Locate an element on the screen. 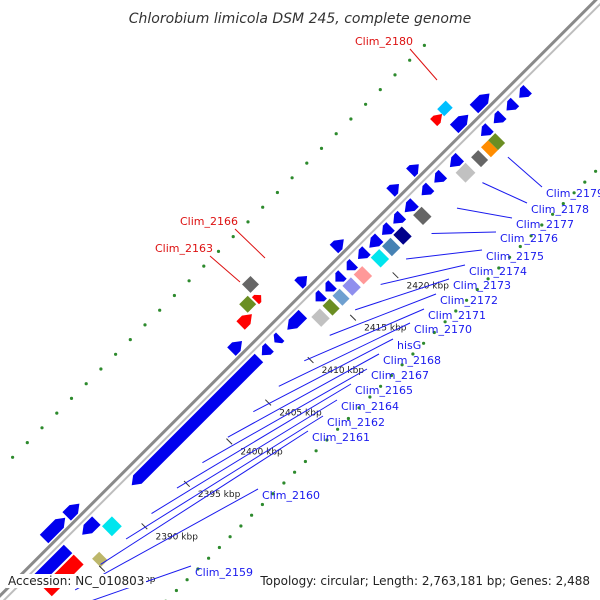 Image resolution: width=600 pixels, height=600 pixels. gene-label: Clim_2177 is located at coordinates (545, 224).